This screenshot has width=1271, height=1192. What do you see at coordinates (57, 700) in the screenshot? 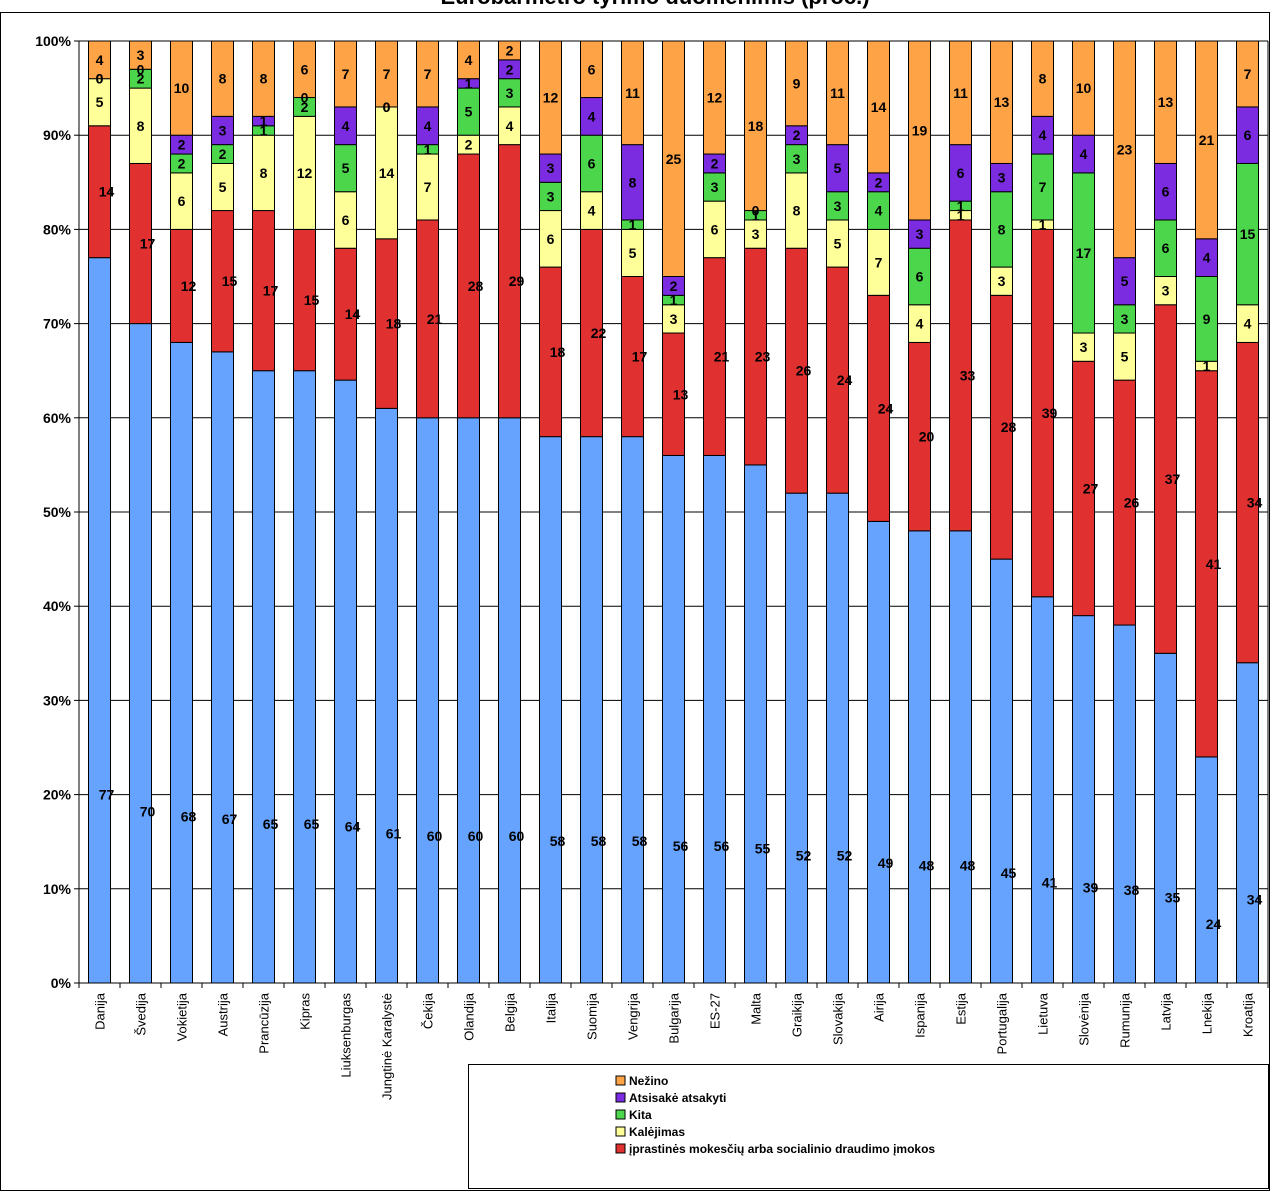
I see `y-tick-label: 30%` at bounding box center [57, 700].